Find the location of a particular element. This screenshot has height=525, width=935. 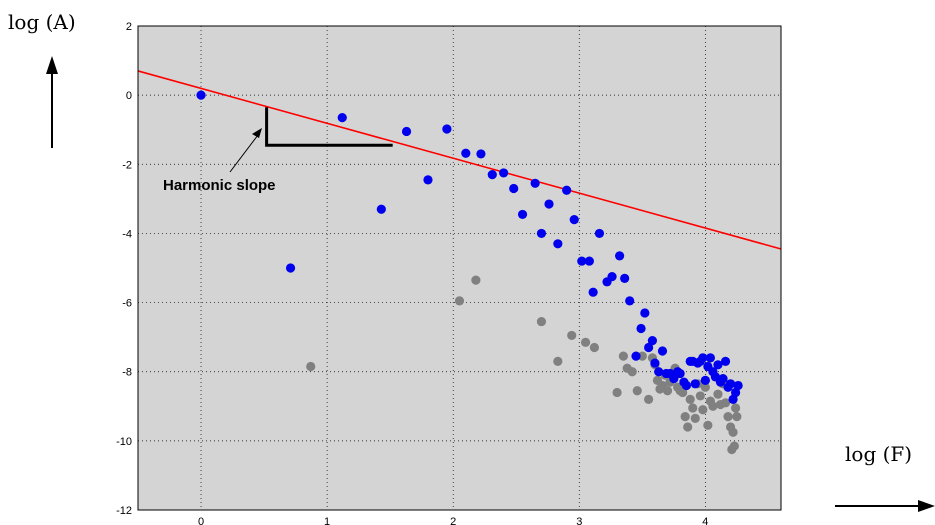

x-tick-label: 4 is located at coordinates (705, 520).